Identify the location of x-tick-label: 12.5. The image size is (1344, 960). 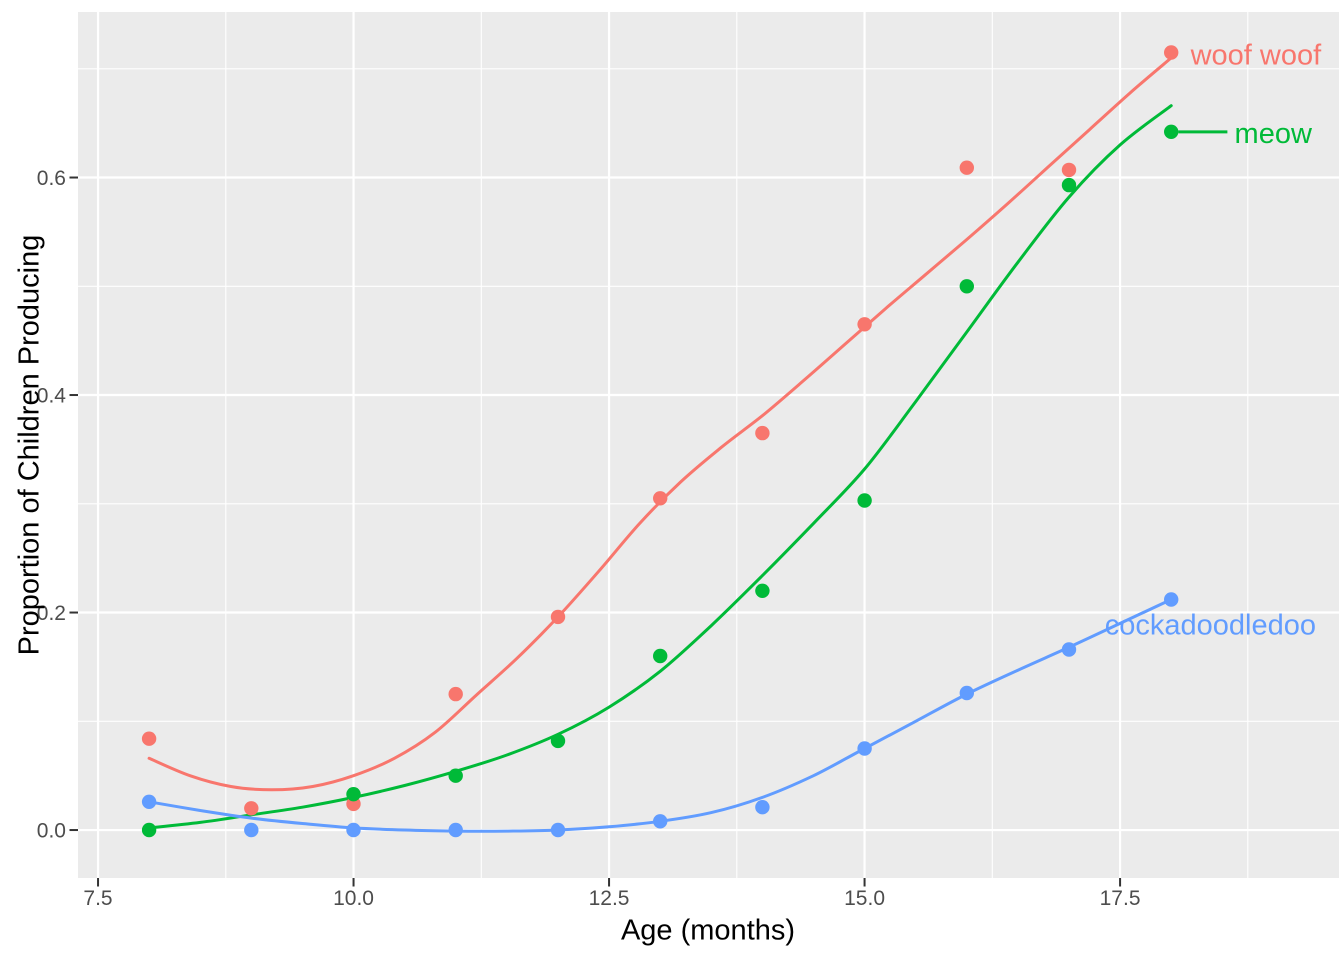
(609, 898).